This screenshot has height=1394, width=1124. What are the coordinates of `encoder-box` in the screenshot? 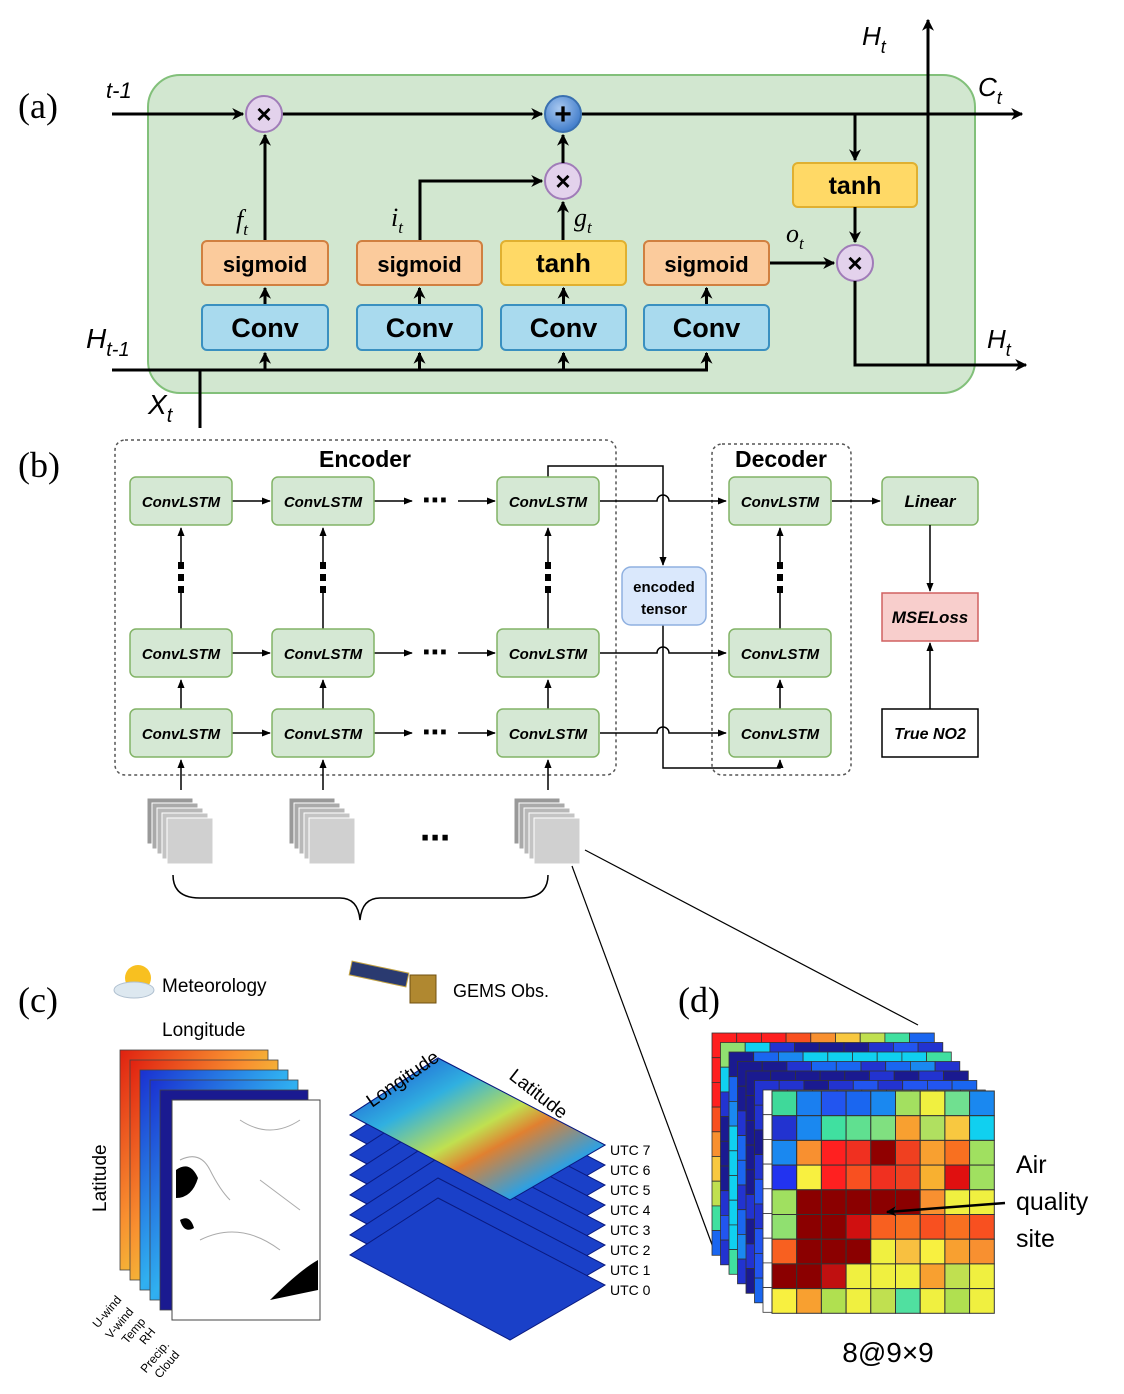 It's located at (365, 607).